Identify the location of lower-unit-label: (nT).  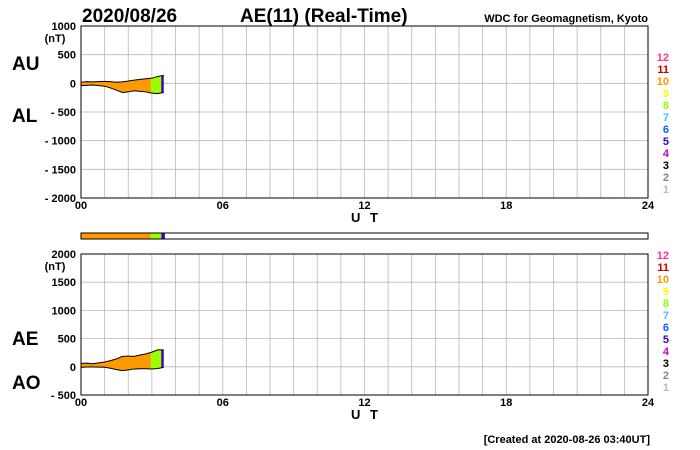
(55, 267).